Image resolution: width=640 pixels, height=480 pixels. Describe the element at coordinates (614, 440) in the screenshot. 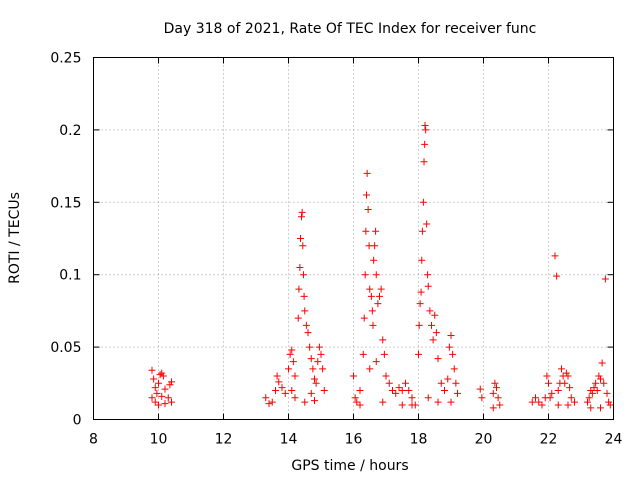

I see `x-tick-label: 24` at that location.